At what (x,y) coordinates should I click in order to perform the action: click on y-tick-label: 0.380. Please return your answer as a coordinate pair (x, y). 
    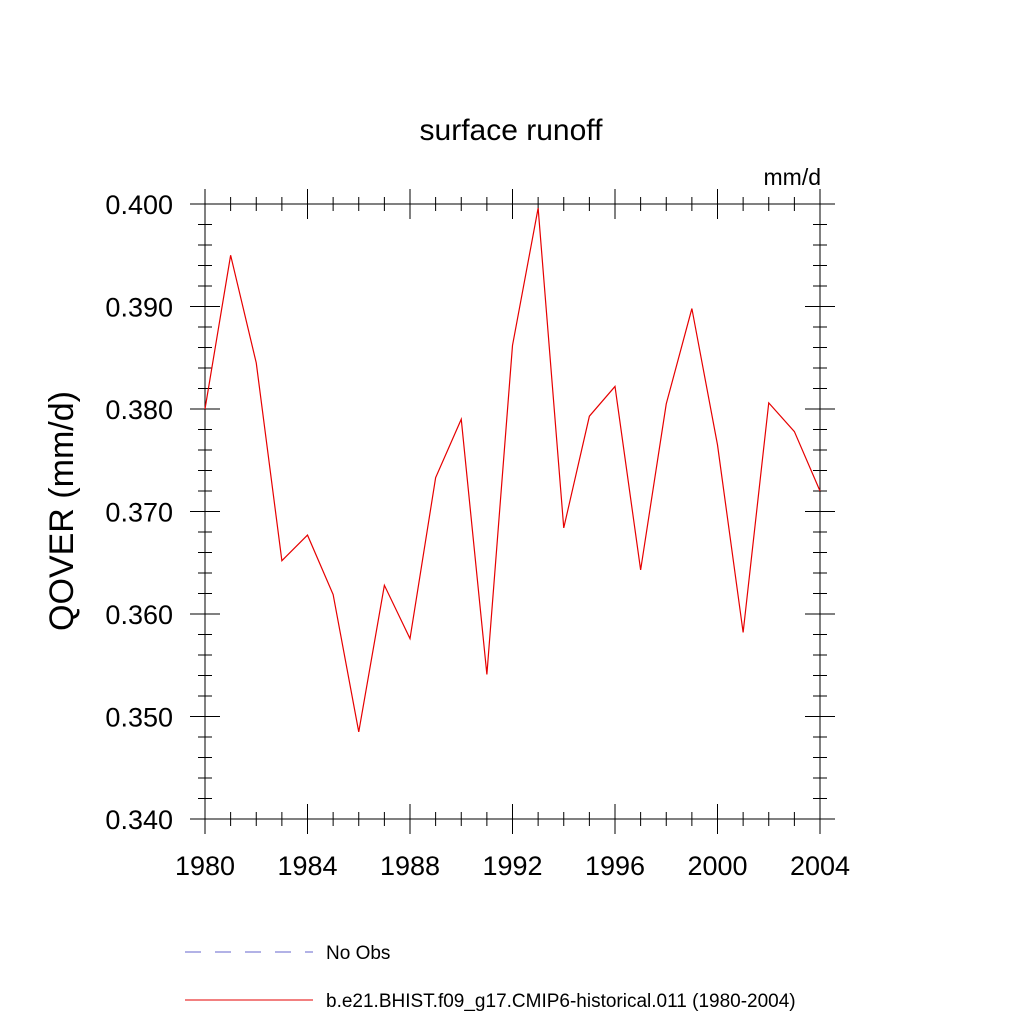
    Looking at the image, I should click on (139, 410).